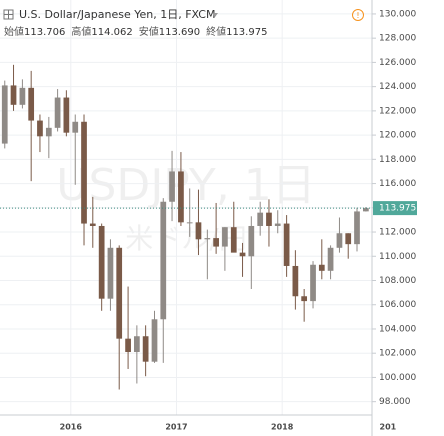  What do you see at coordinates (215, 15) in the screenshot?
I see `title-dropdown` at bounding box center [215, 15].